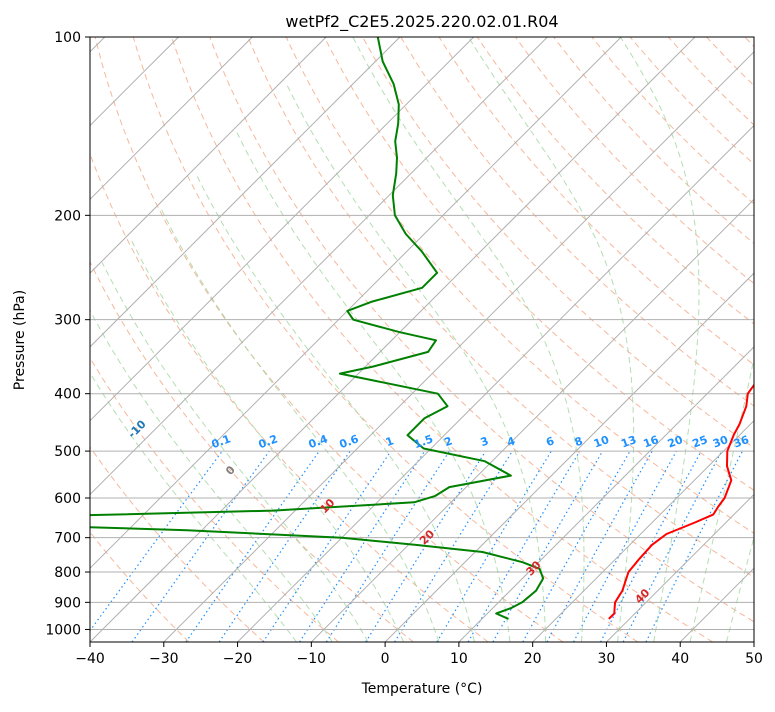  Describe the element at coordinates (448, 441) in the screenshot. I see `mixing-ratio-label: 2` at that location.